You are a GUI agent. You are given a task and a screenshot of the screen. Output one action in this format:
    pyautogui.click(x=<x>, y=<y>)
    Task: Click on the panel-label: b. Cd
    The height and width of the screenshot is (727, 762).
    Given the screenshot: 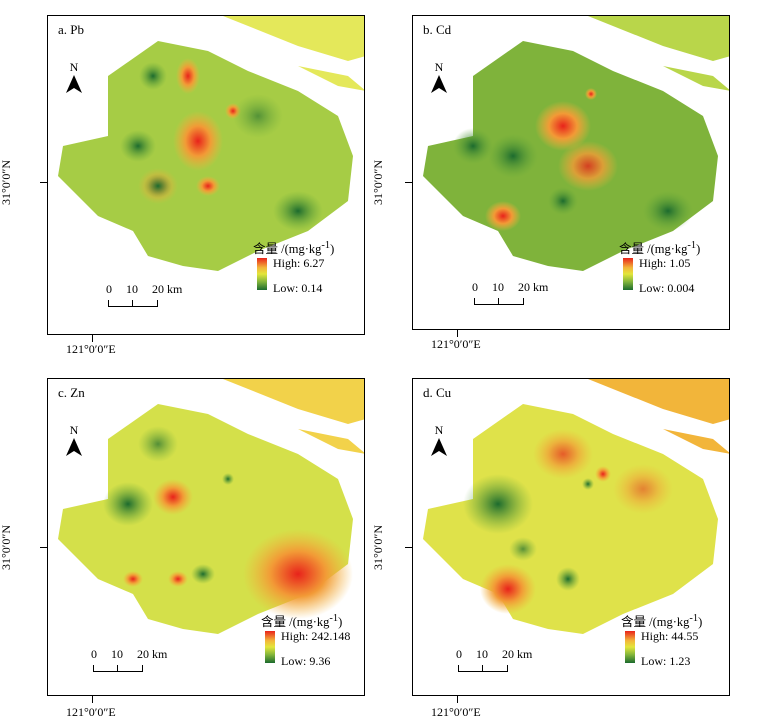 What is the action you would take?
    pyautogui.click(x=437, y=29)
    